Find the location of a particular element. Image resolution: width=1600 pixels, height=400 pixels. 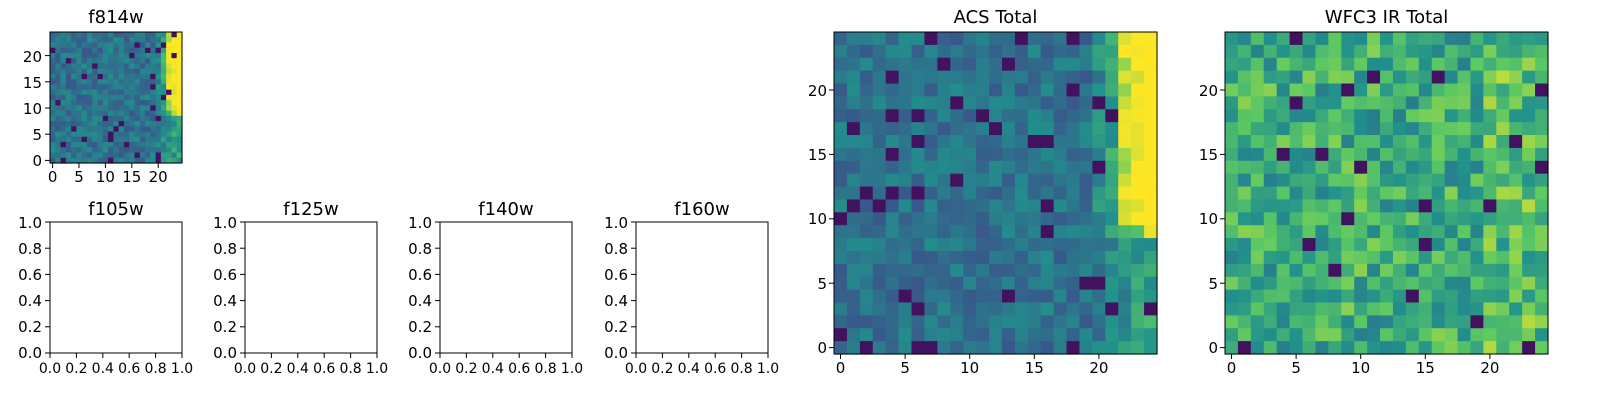

f105w-xticks: 0.0 0.2 0.4 0.6 0.8 1.0 is located at coordinates (116, 365).